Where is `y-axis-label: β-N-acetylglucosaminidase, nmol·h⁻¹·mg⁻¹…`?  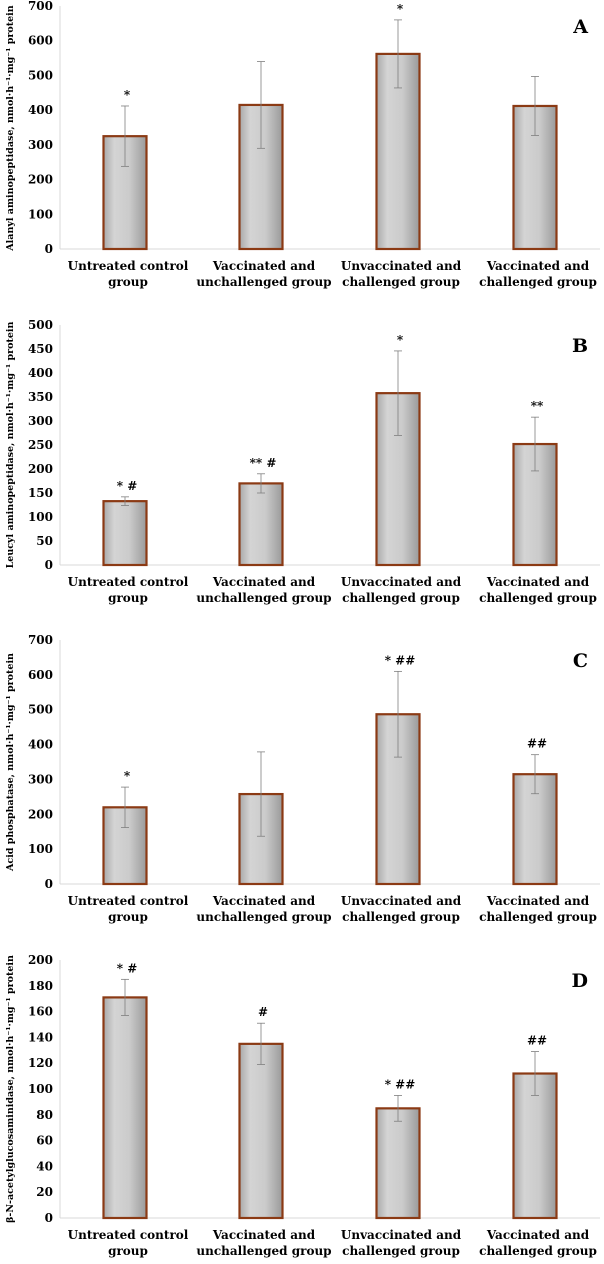
y-axis-label: β-N-acetylglucosaminidase, nmol·h⁻¹·mg⁻¹… is located at coordinates (10, 1089).